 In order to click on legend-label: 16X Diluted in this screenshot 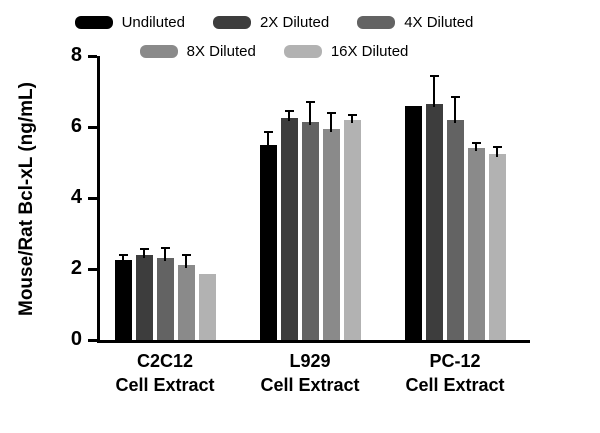, I will do `click(369, 51)`.